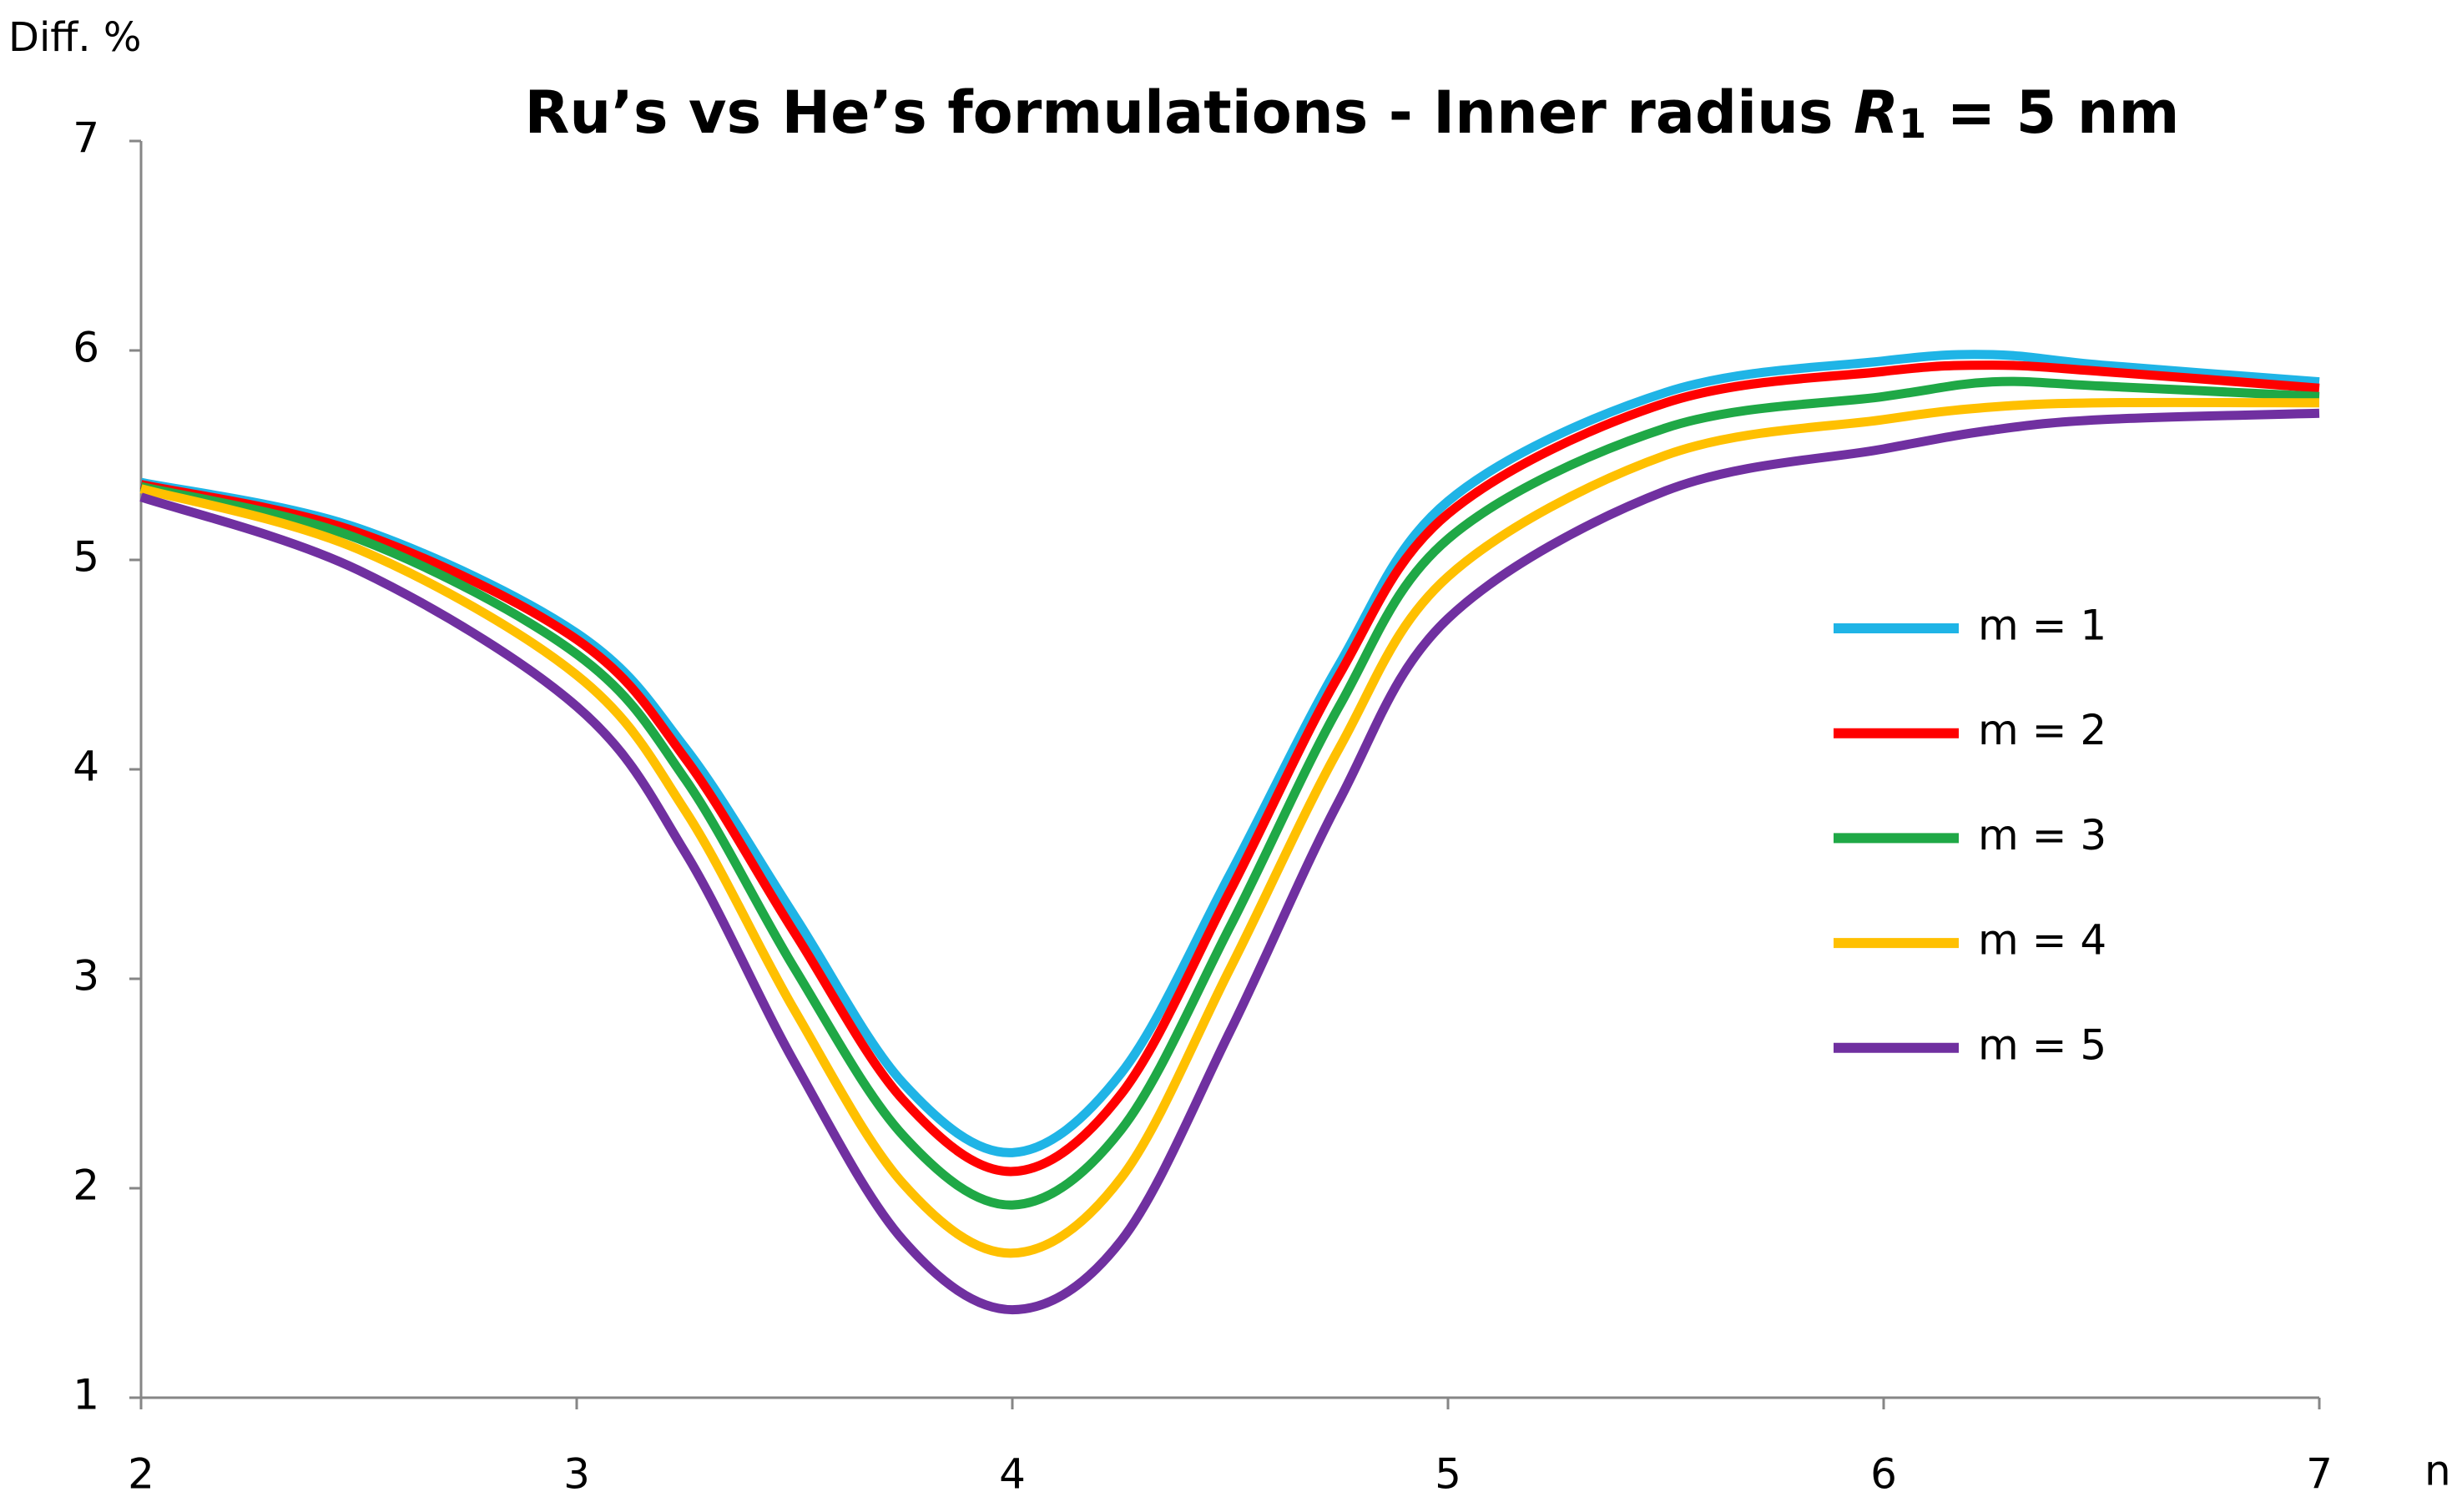 This screenshot has width=2457, height=1512. I want to click on y-tick-label: 4, so click(86, 767).